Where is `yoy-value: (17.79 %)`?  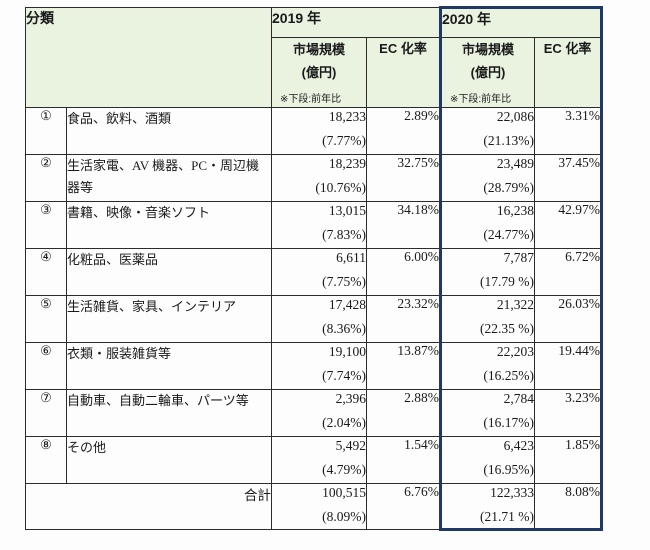 yoy-value: (17.79 %) is located at coordinates (507, 281).